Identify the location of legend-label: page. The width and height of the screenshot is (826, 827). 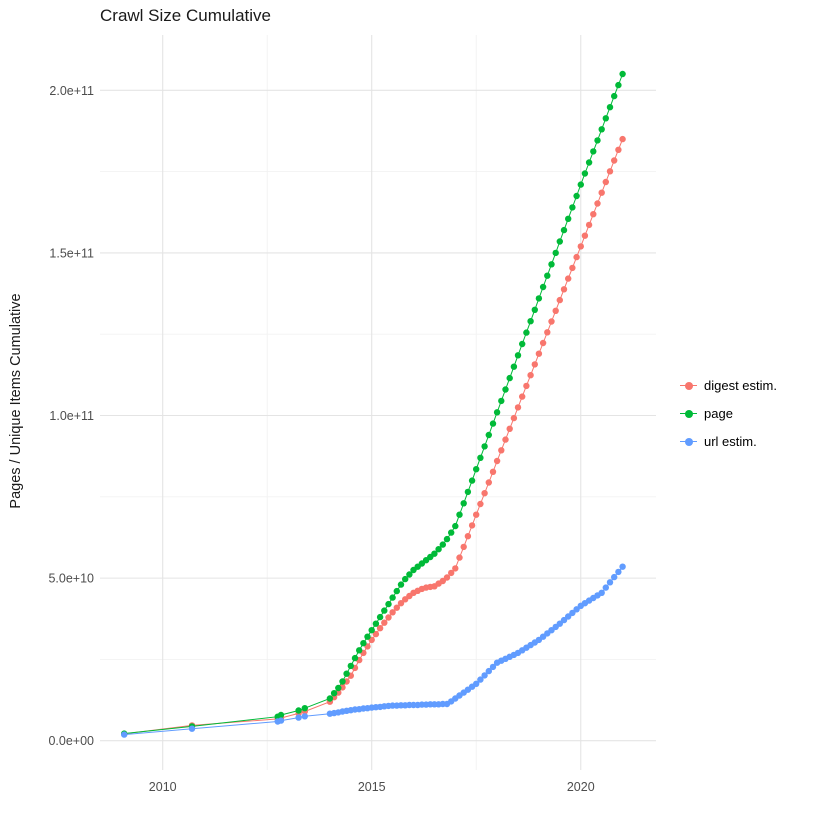
(718, 413).